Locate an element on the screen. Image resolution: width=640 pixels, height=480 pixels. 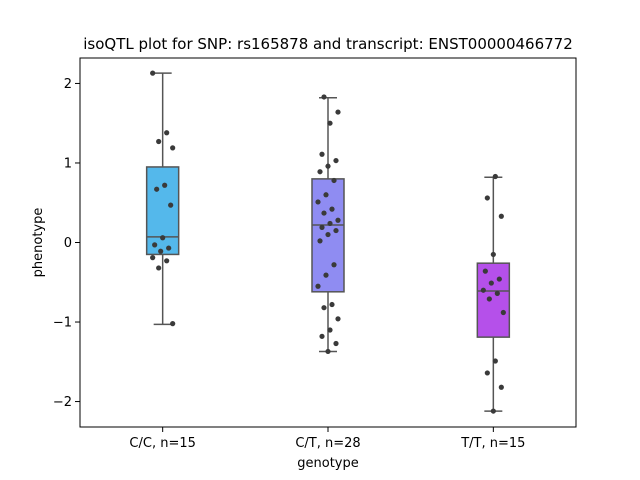
x-tick-label: T/T, n=15 is located at coordinates (492, 443).